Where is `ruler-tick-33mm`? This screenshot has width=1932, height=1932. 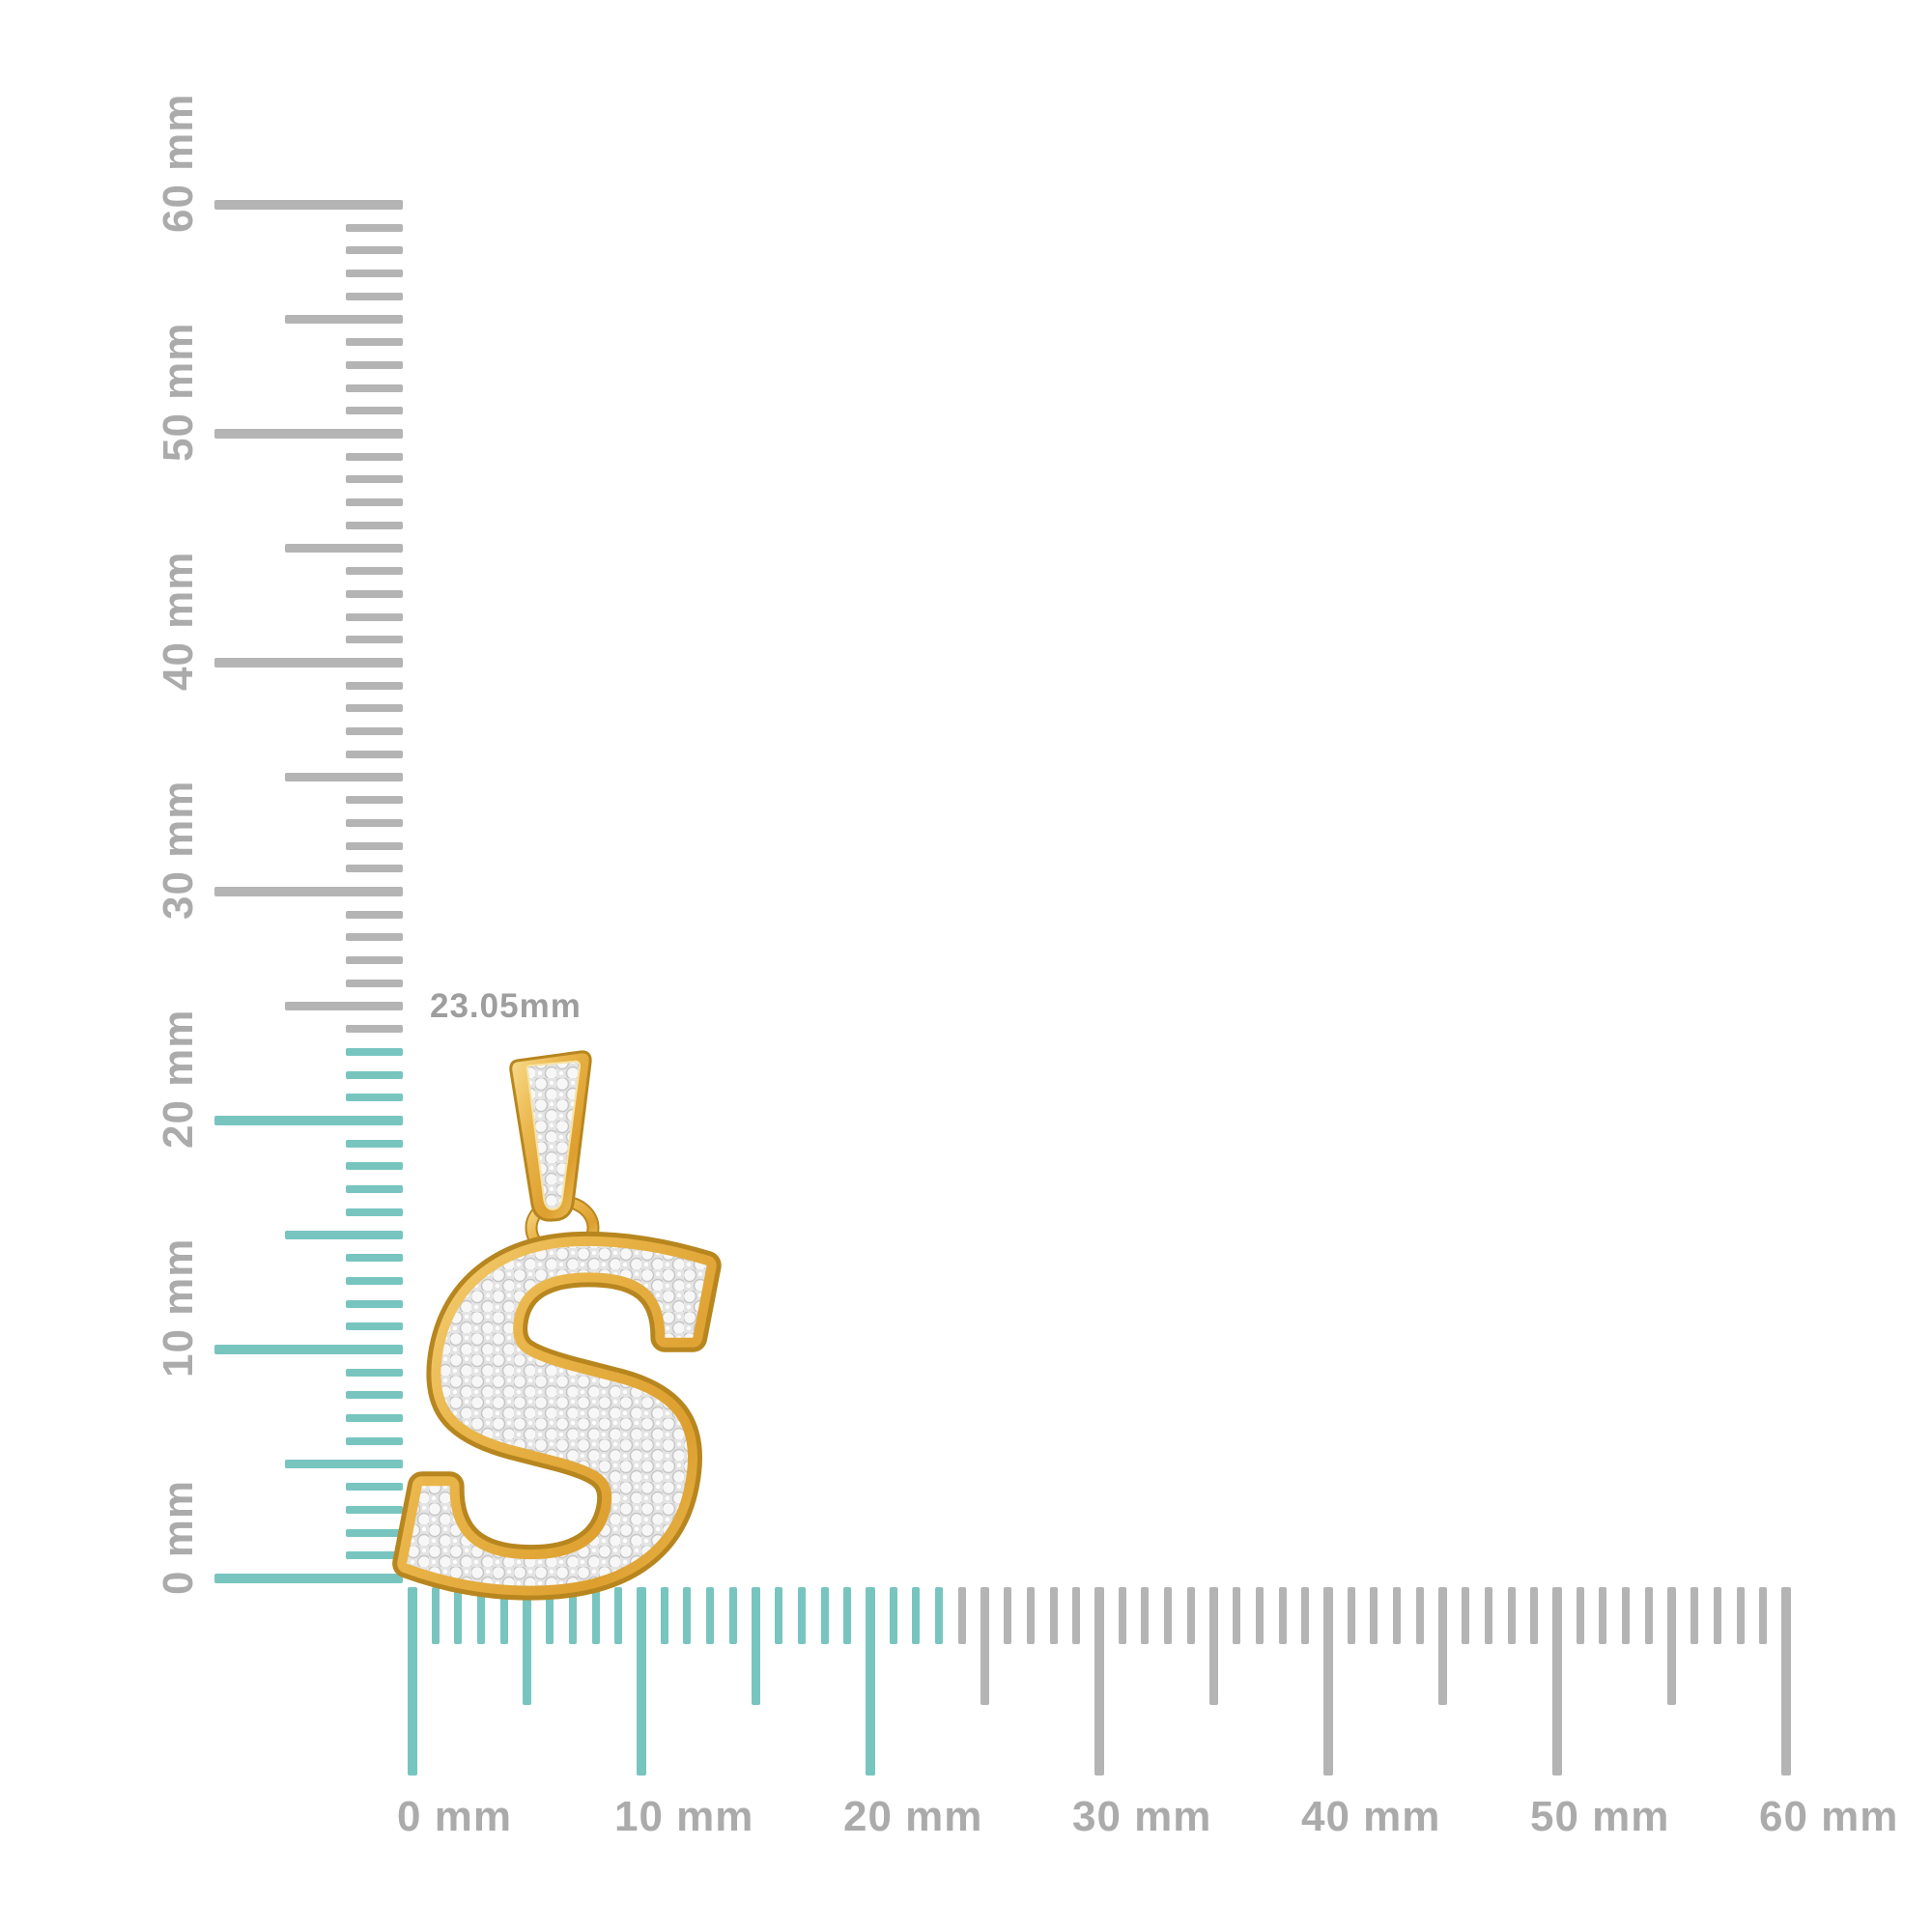 ruler-tick-33mm is located at coordinates (1168, 1615).